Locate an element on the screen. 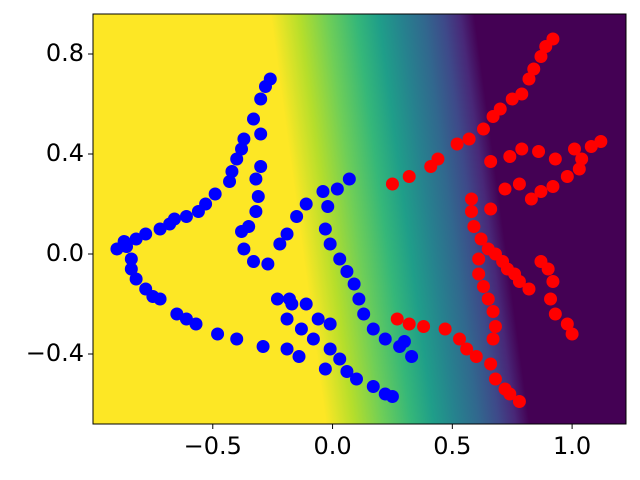 This screenshot has height=480, width=640. x-tick-label: 0.0 is located at coordinates (332, 446).